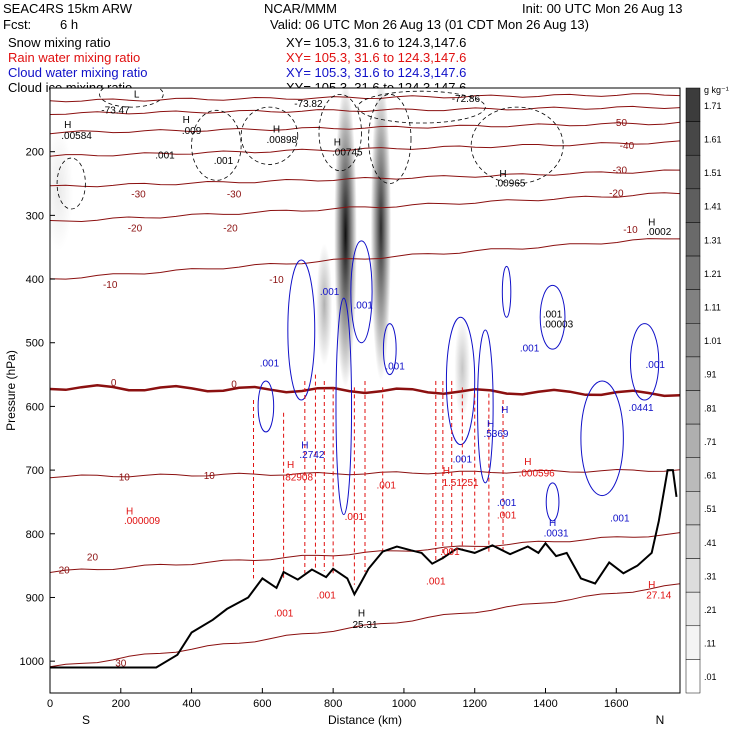 The image size is (740, 740). What do you see at coordinates (376, 57) in the screenshot?
I see `field-rain-xy: XY= 105.3, 31.6 to 124.3,147.6` at bounding box center [376, 57].